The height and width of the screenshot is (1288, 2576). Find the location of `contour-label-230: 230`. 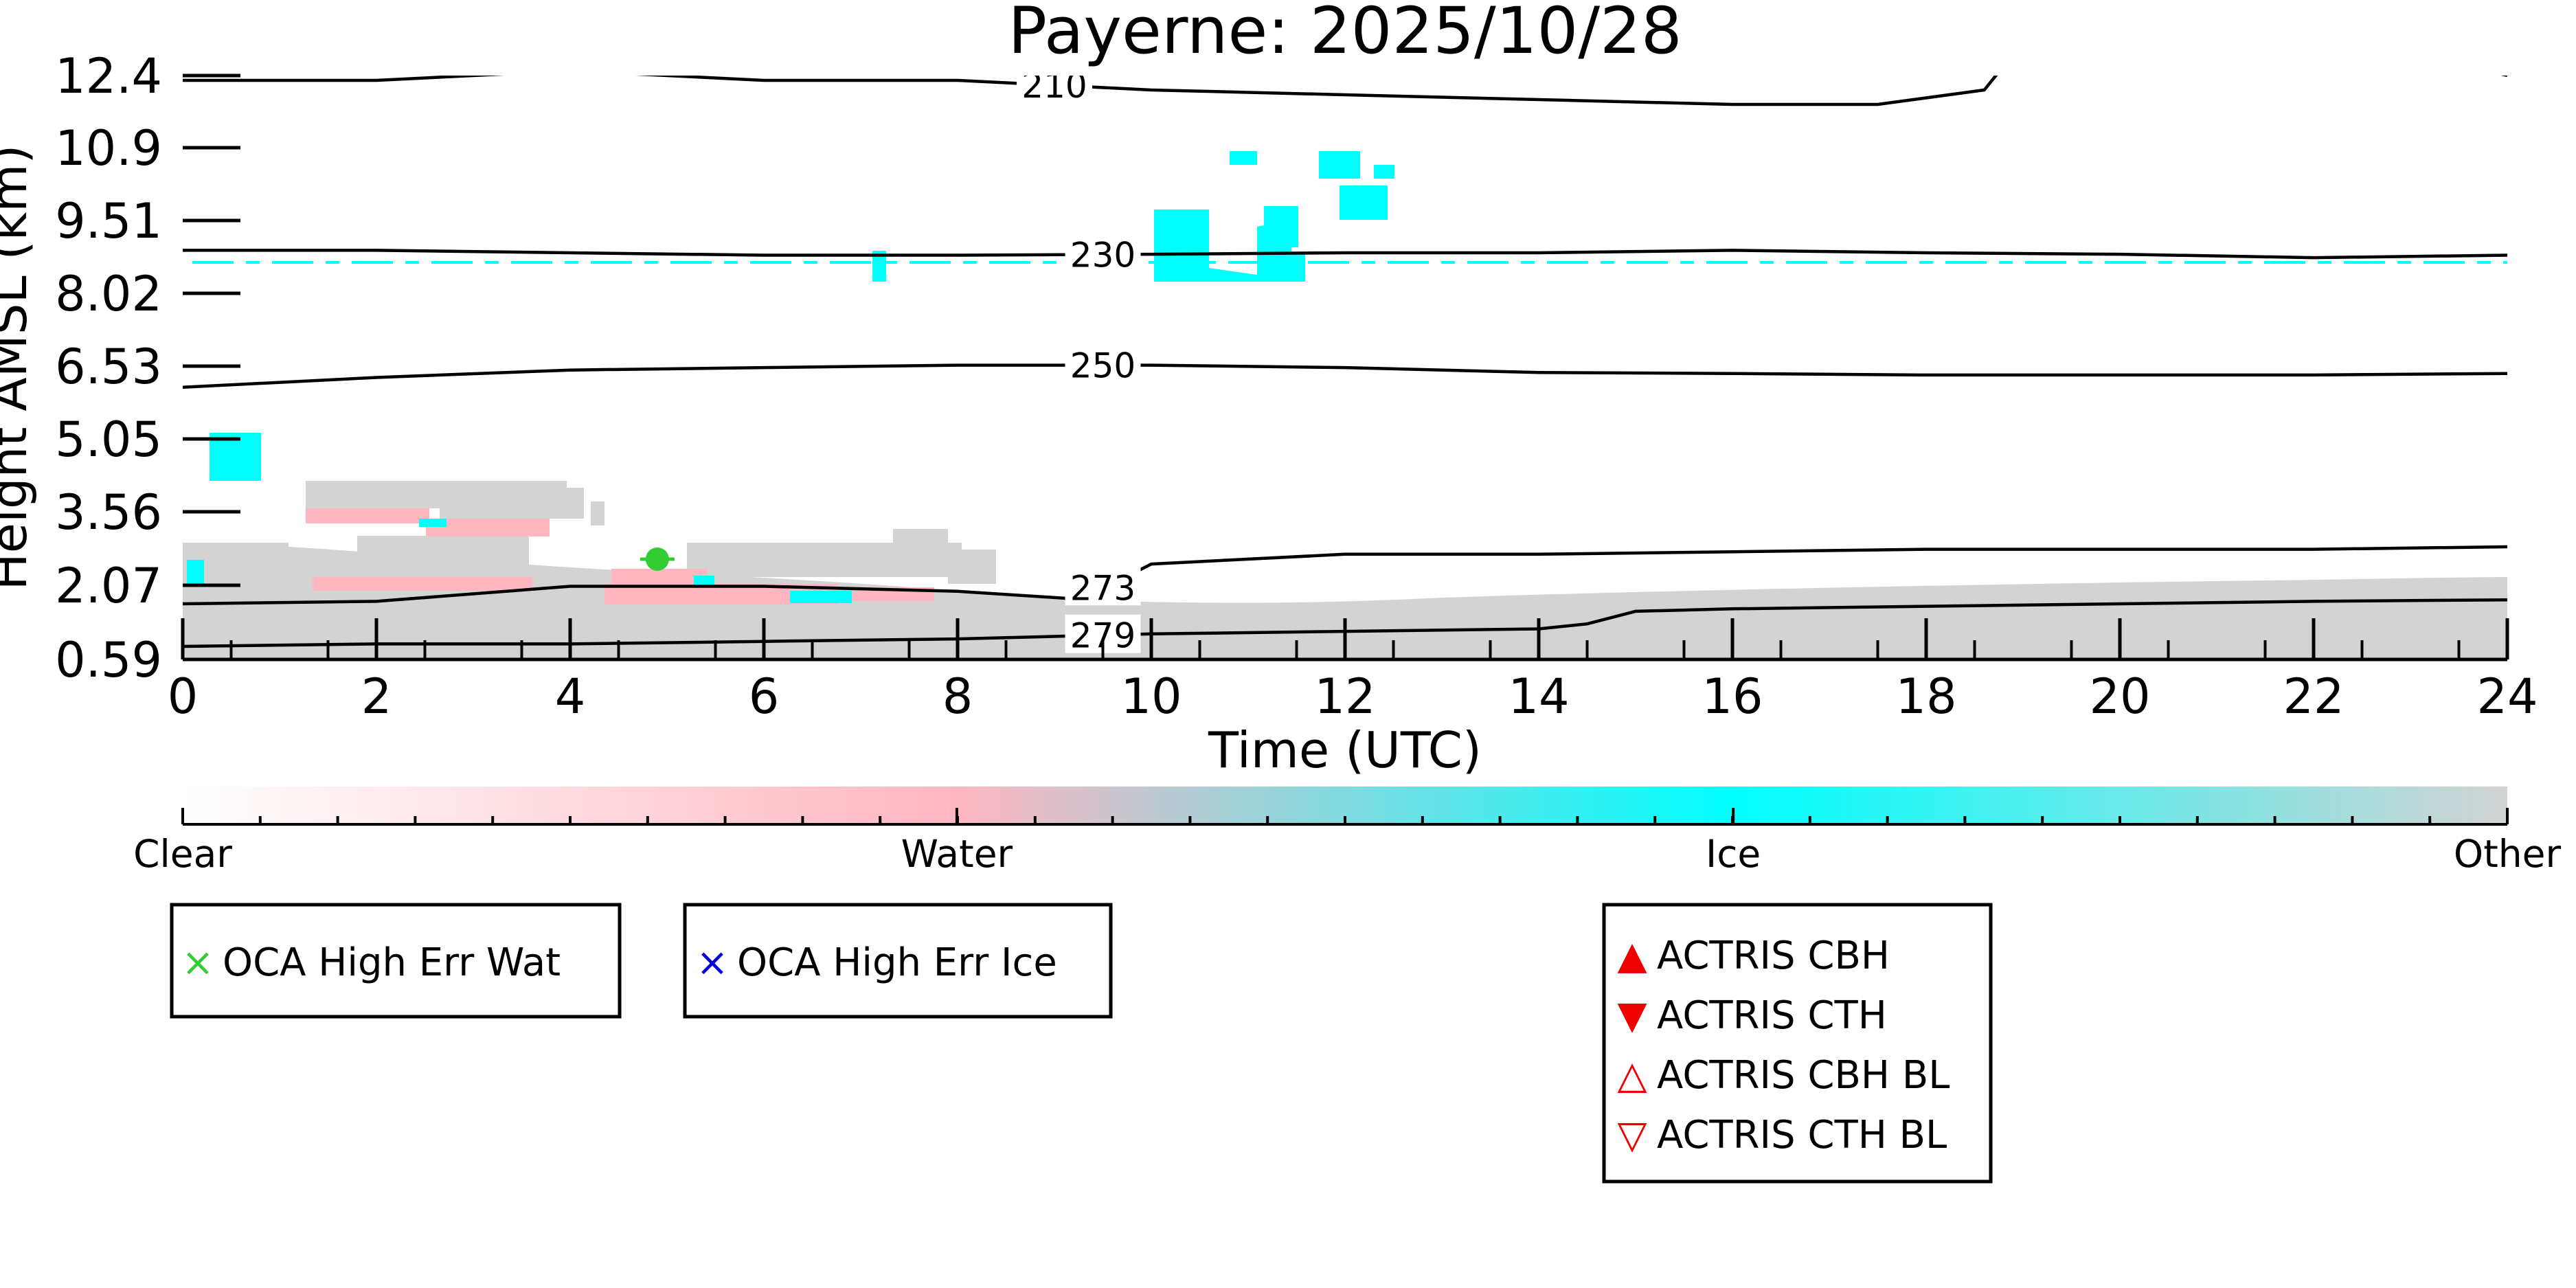

contour-label-230: 230 is located at coordinates (1103, 255).